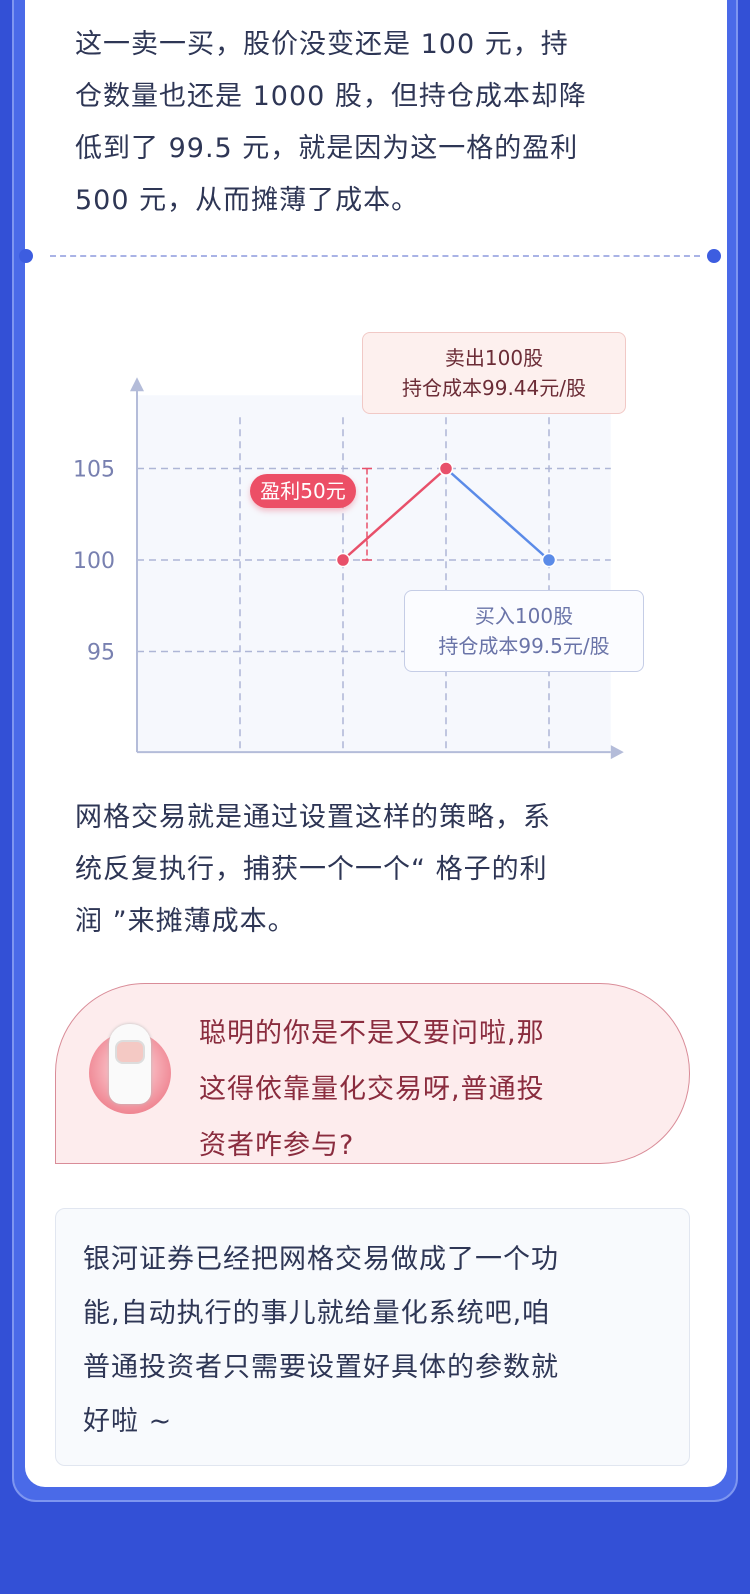 This screenshot has height=1594, width=750. Describe the element at coordinates (375, 256) in the screenshot. I see `dashed-divider` at that location.